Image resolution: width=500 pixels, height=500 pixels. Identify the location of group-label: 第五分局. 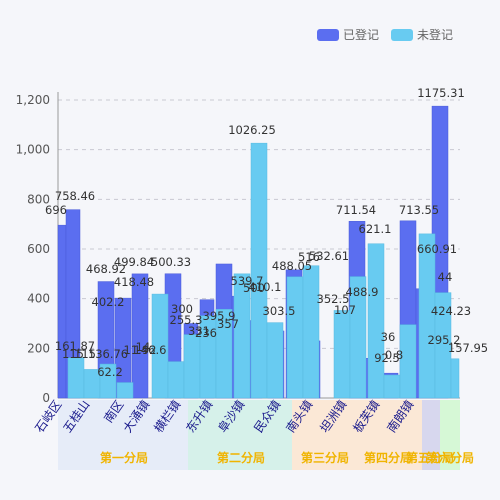
(430, 457).